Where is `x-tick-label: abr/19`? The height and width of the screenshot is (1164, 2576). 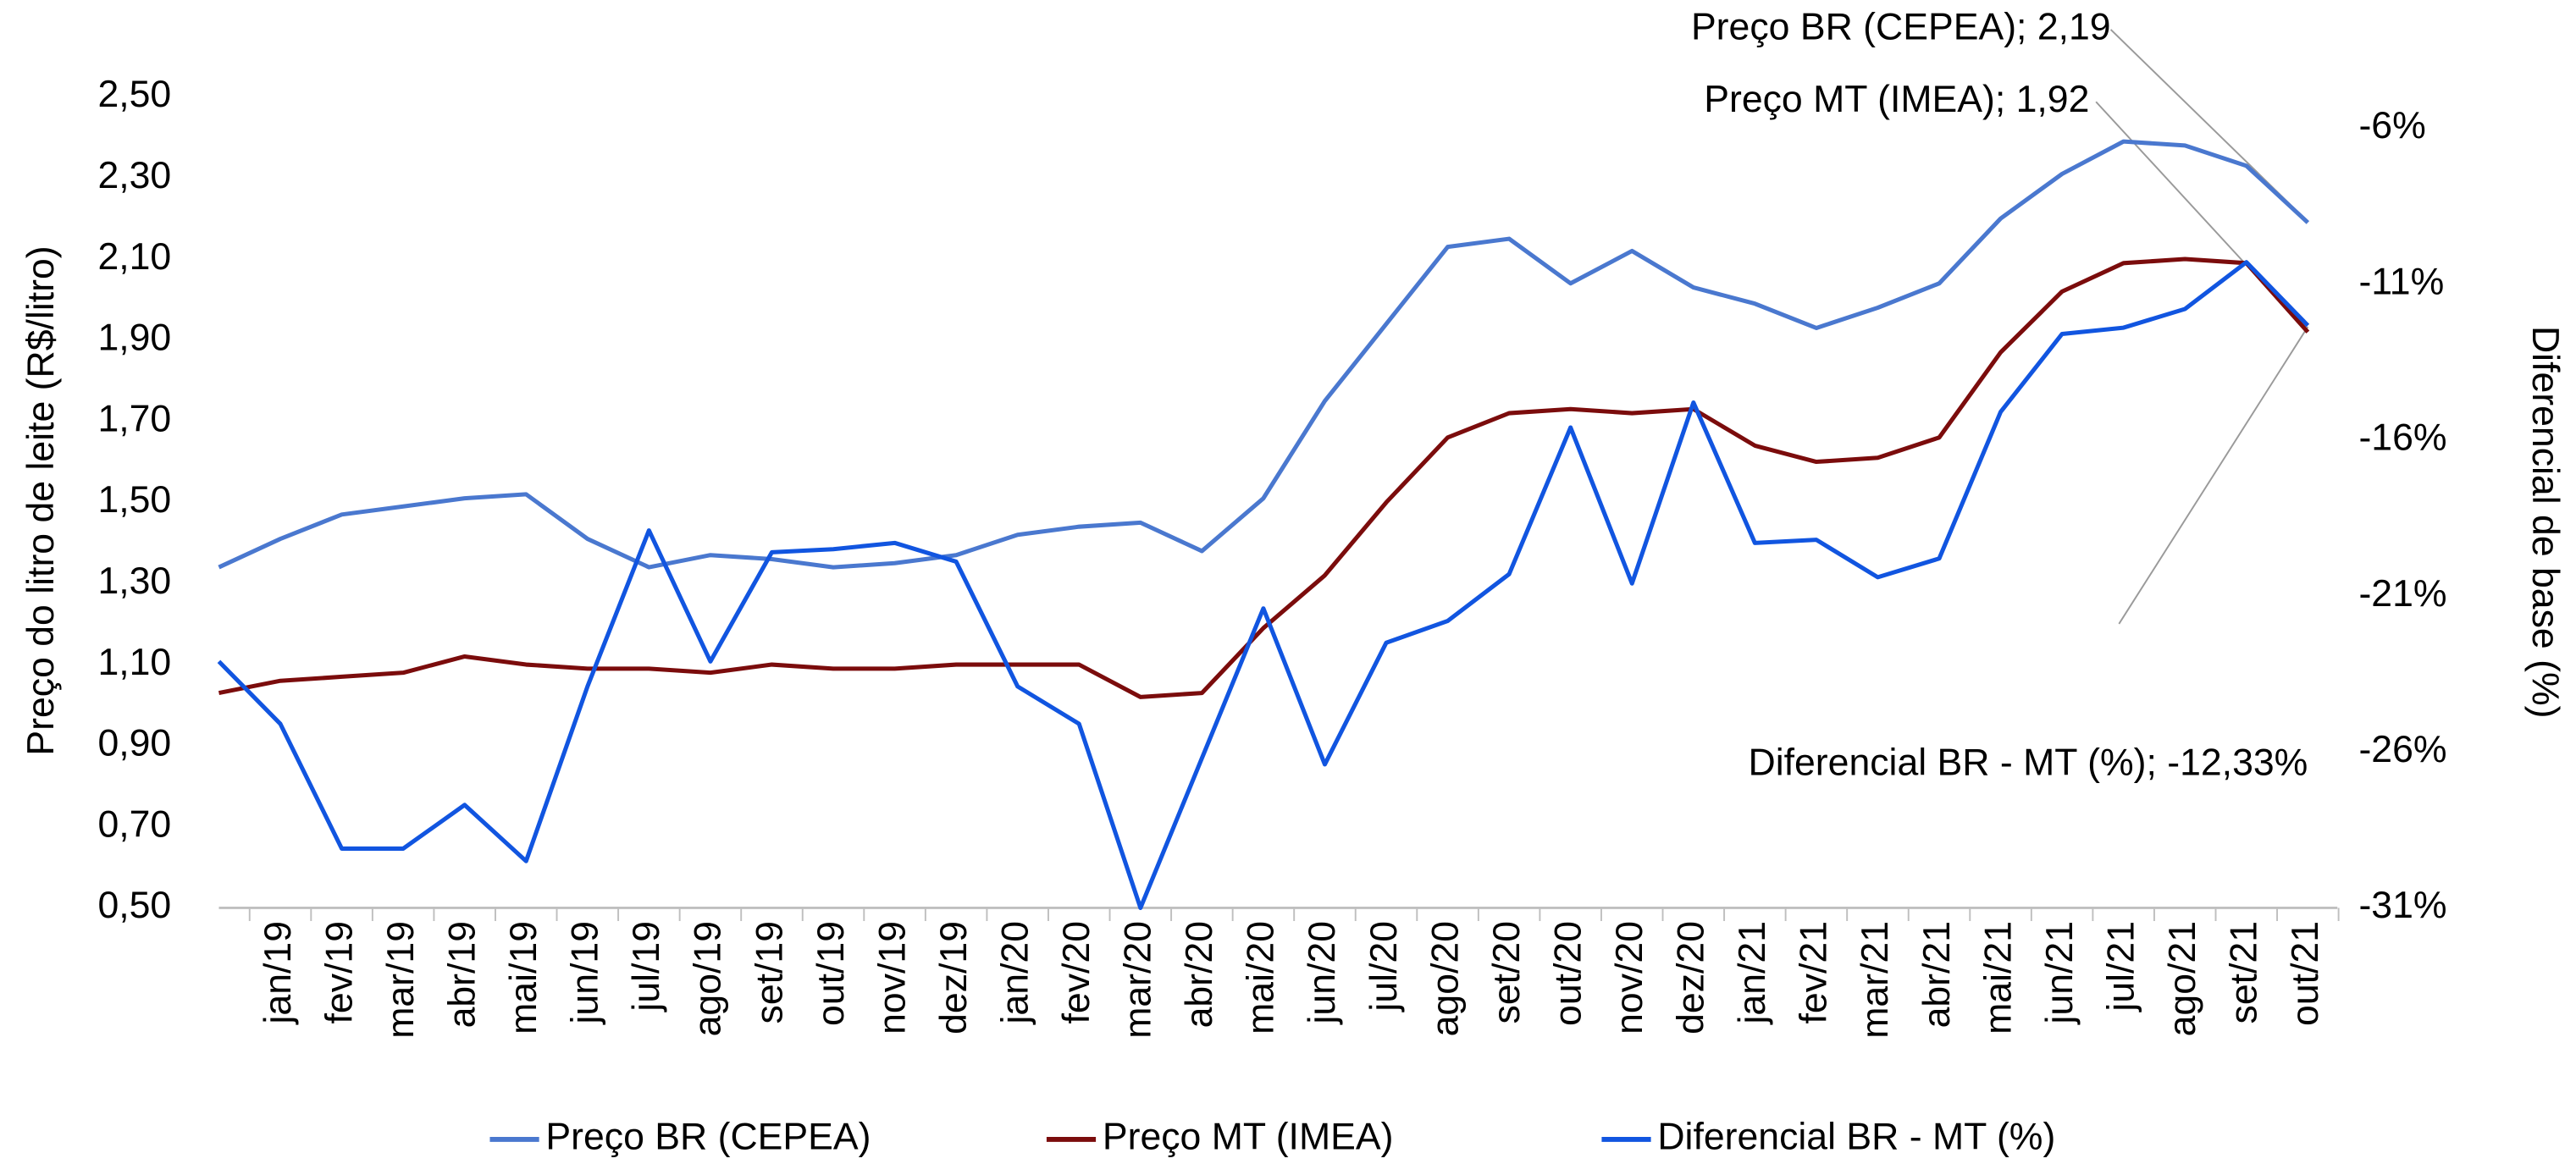 x-tick-label: abr/19 is located at coordinates (462, 975).